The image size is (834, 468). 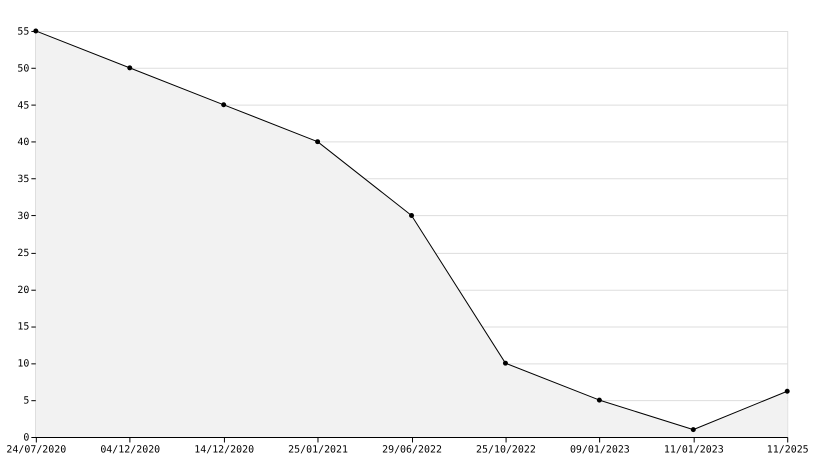 I want to click on y-tick-label: 10, so click(x=23, y=364).